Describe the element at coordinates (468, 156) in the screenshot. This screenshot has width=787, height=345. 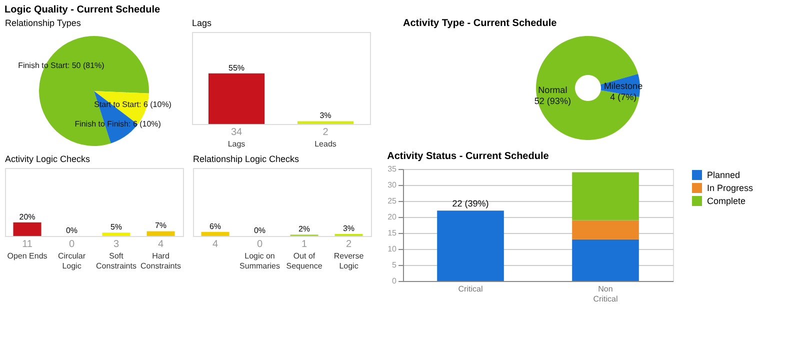
I see `chart-title: Activity Status - Current Schedule` at that location.